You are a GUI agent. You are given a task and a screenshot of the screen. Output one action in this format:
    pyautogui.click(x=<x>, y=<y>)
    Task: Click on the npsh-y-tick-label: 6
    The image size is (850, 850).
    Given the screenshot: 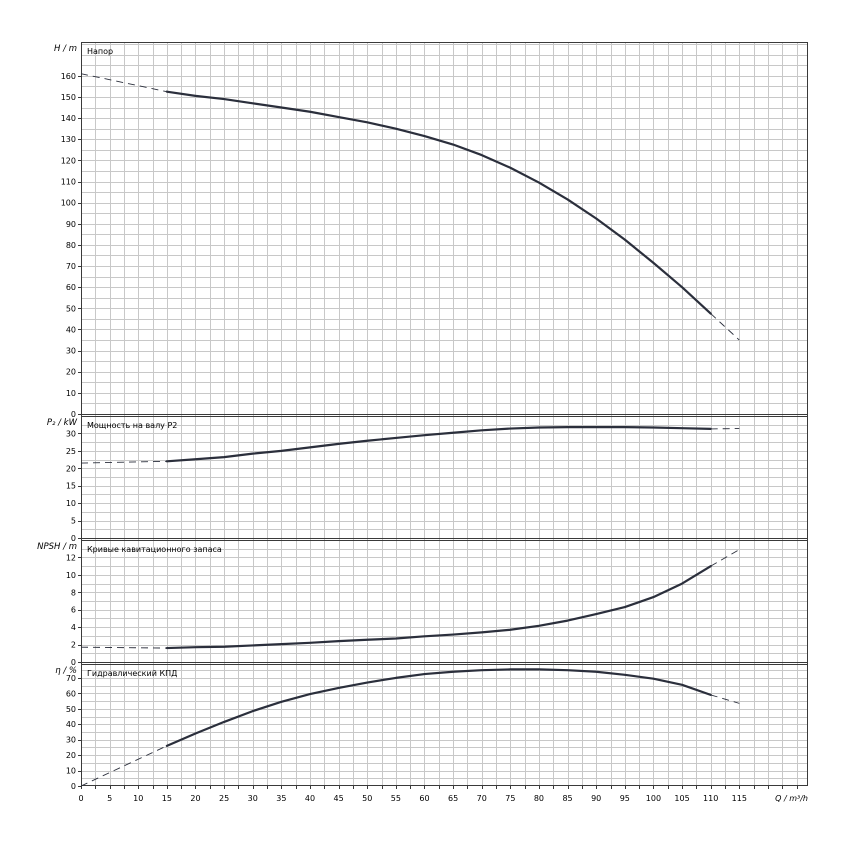 What is the action you would take?
    pyautogui.click(x=73, y=610)
    